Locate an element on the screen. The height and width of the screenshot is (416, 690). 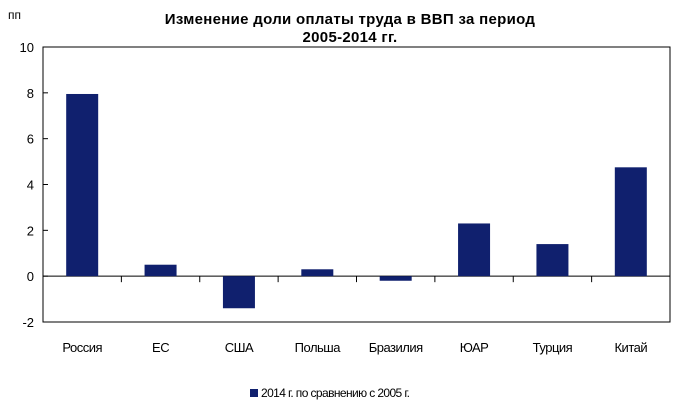
x-axis is located at coordinates (356, 279).